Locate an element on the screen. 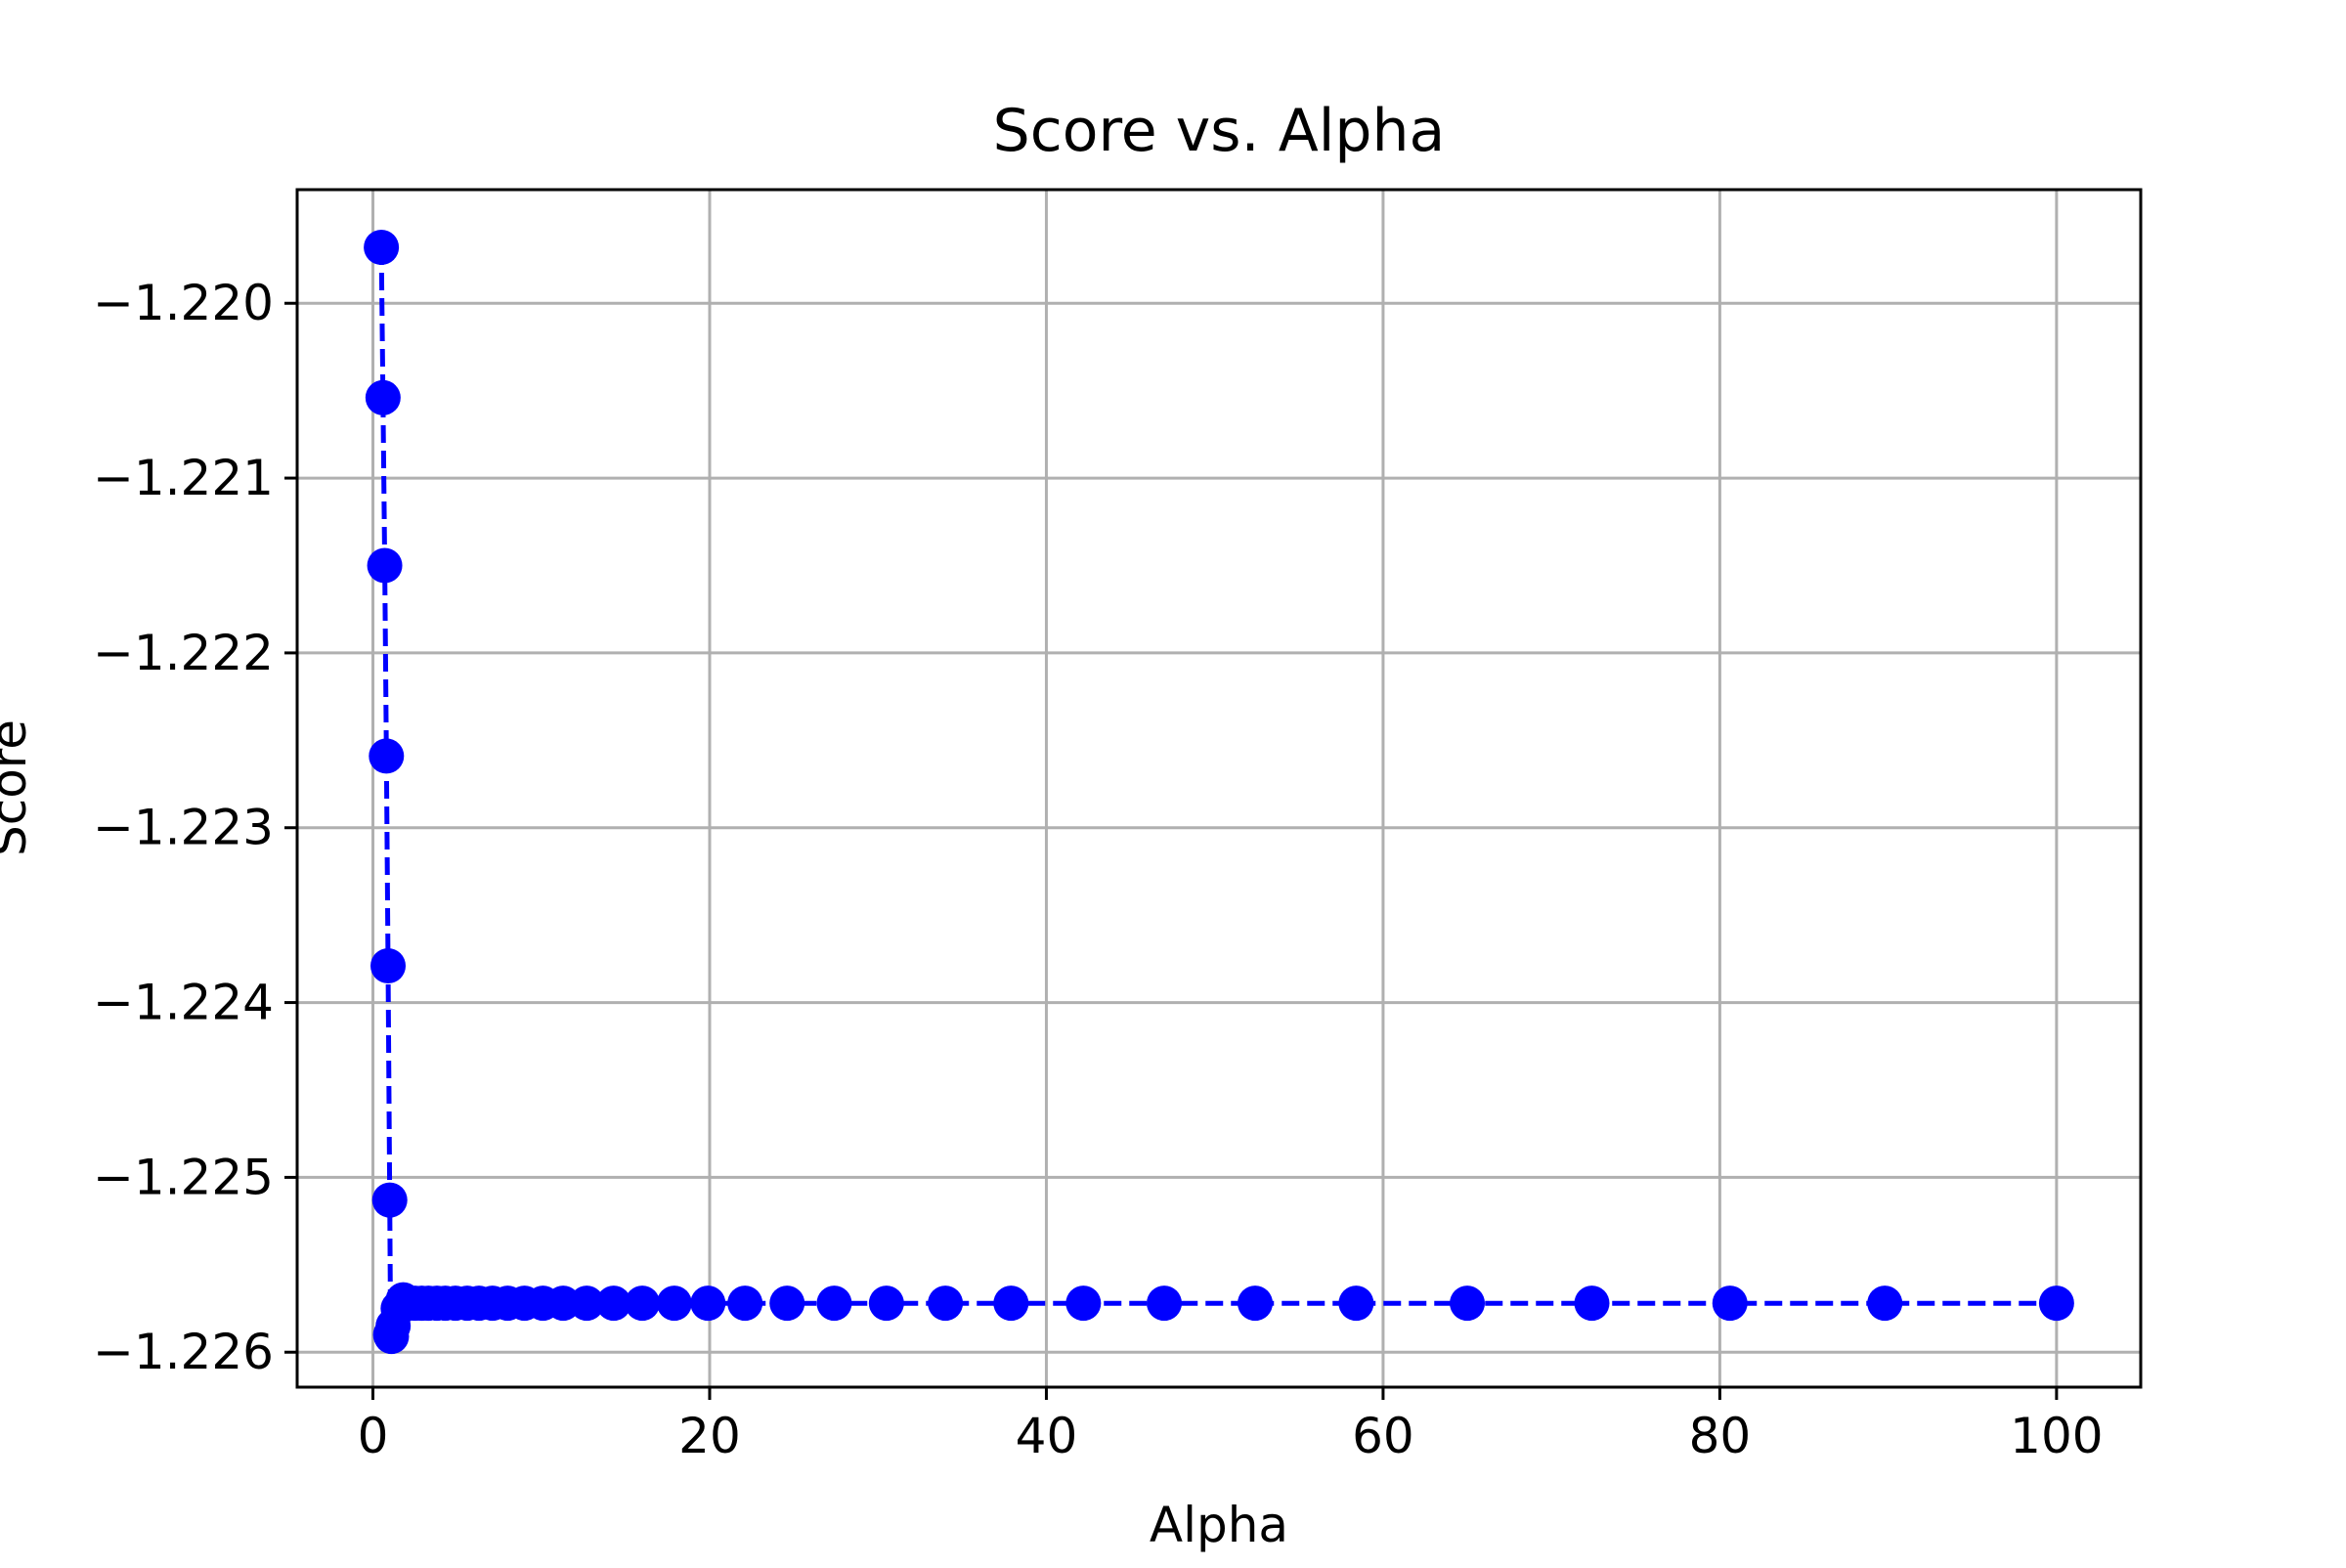  y-tick-label: −1.221 is located at coordinates (184, 478).